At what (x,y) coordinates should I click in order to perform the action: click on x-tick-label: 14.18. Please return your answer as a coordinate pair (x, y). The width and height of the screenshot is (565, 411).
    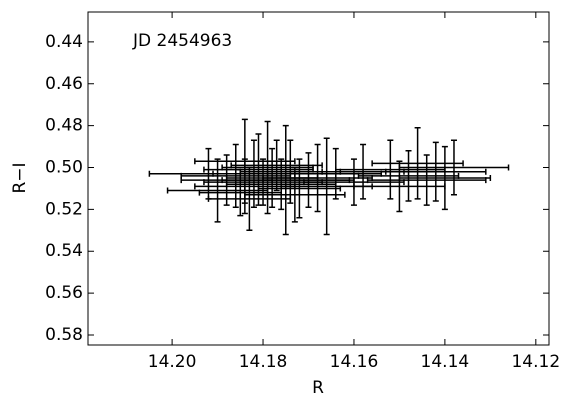
    Looking at the image, I should click on (263, 362).